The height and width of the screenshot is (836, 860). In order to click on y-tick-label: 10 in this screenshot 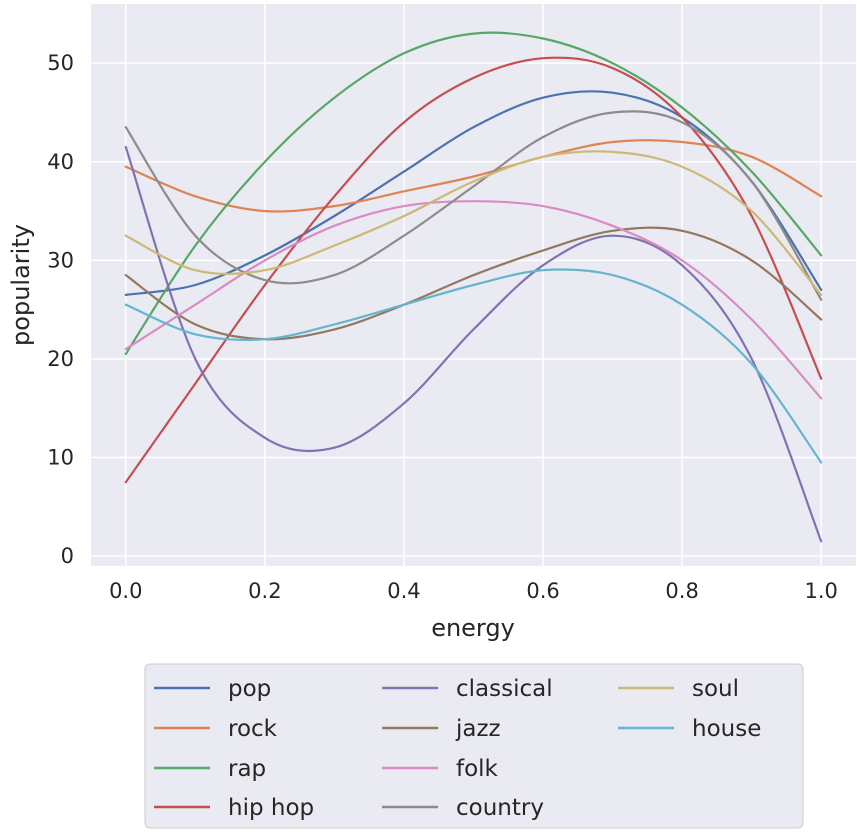, I will do `click(60, 458)`.